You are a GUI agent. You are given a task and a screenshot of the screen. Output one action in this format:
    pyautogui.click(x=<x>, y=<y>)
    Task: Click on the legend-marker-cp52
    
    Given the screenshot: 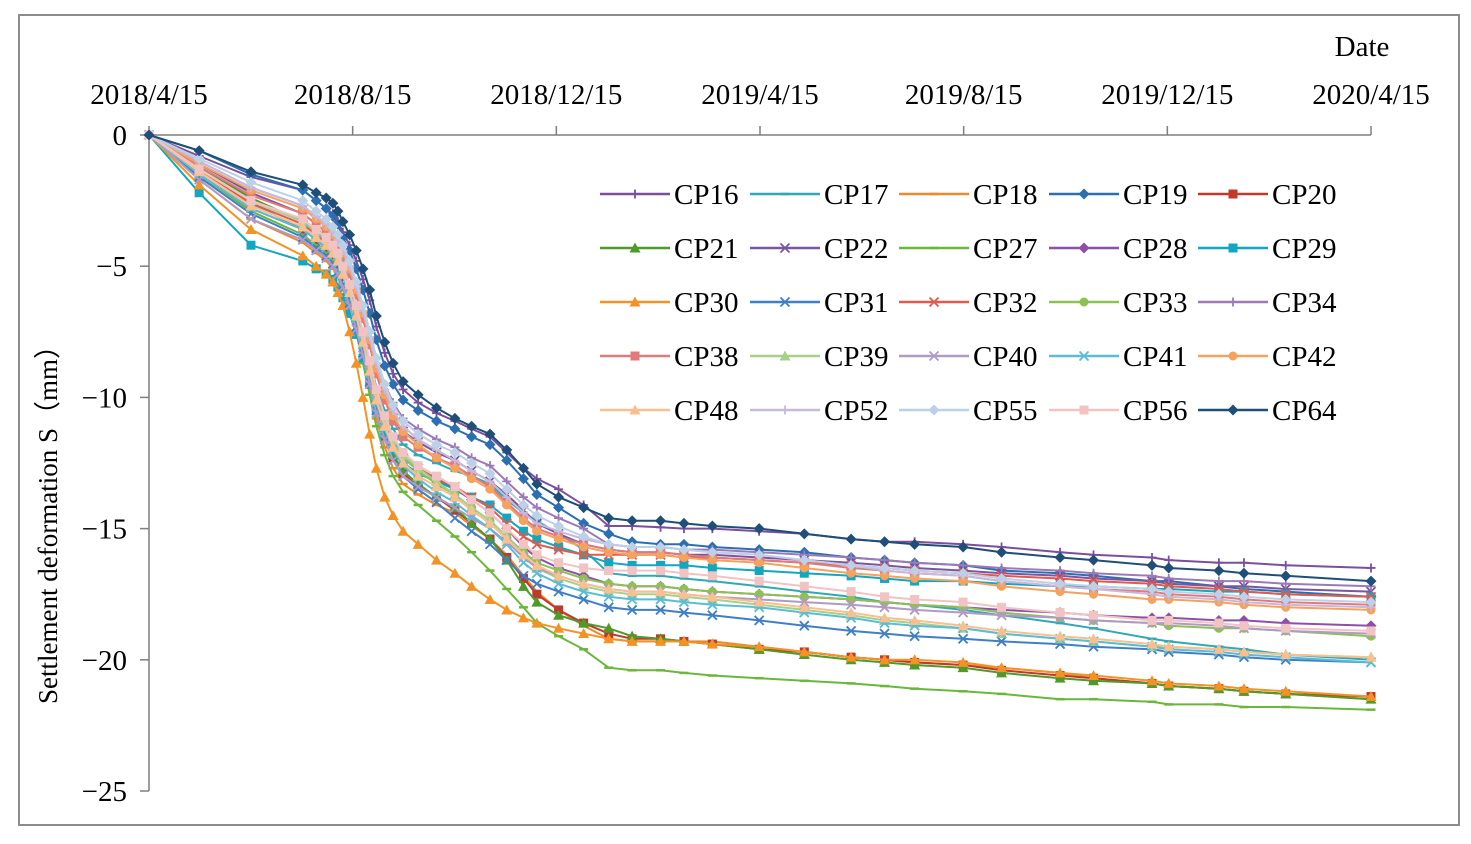 What is the action you would take?
    pyautogui.click(x=785, y=410)
    